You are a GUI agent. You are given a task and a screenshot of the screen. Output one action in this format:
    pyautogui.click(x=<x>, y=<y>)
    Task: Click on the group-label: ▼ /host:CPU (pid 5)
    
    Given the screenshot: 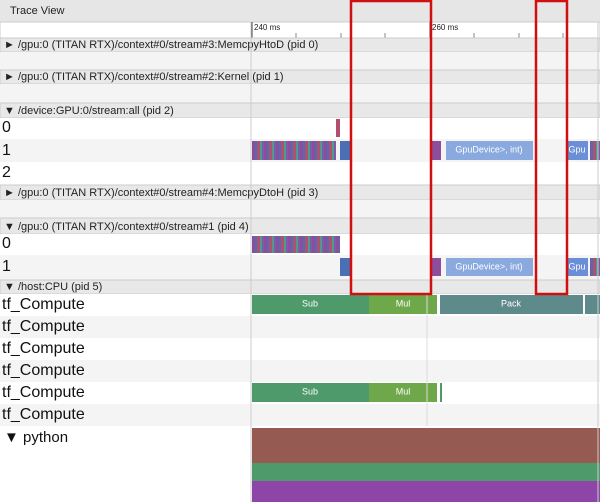 What is the action you would take?
    pyautogui.click(x=53, y=287)
    